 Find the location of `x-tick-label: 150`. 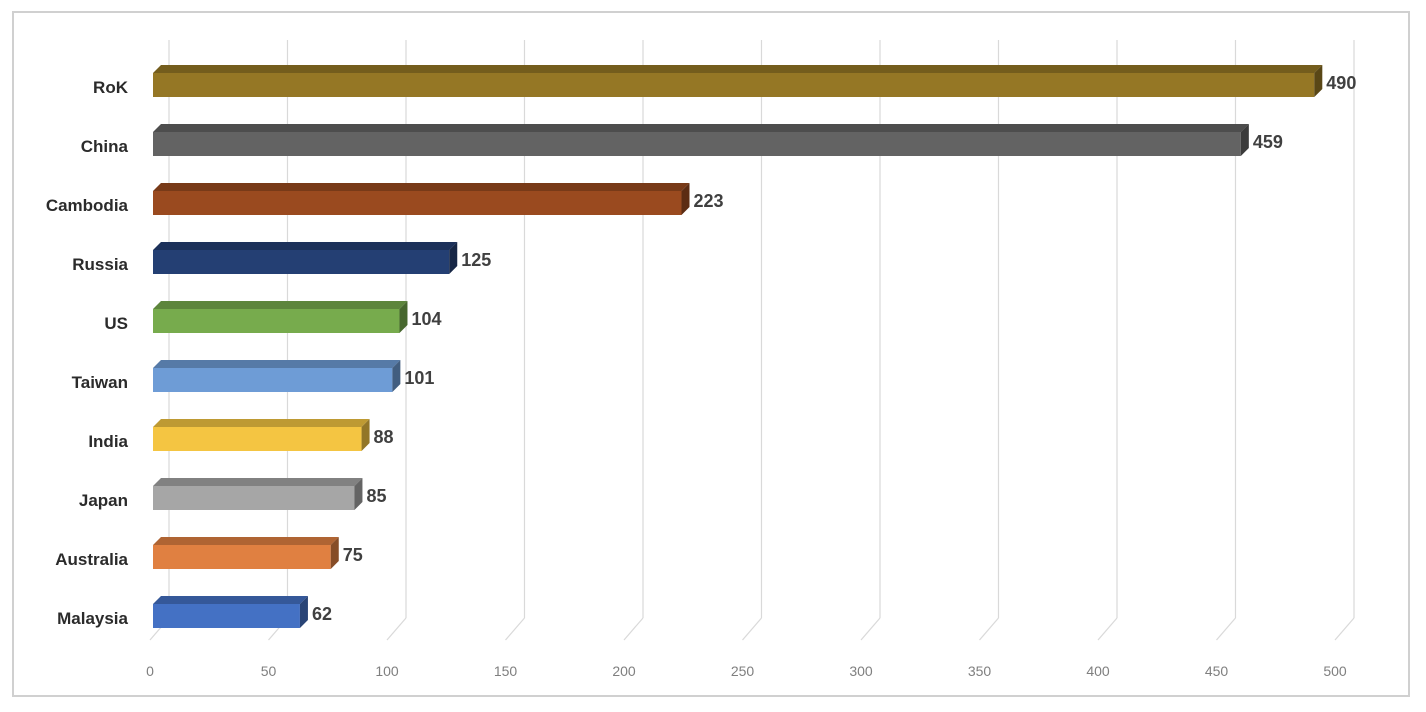

x-tick-label: 150 is located at coordinates (506, 671).